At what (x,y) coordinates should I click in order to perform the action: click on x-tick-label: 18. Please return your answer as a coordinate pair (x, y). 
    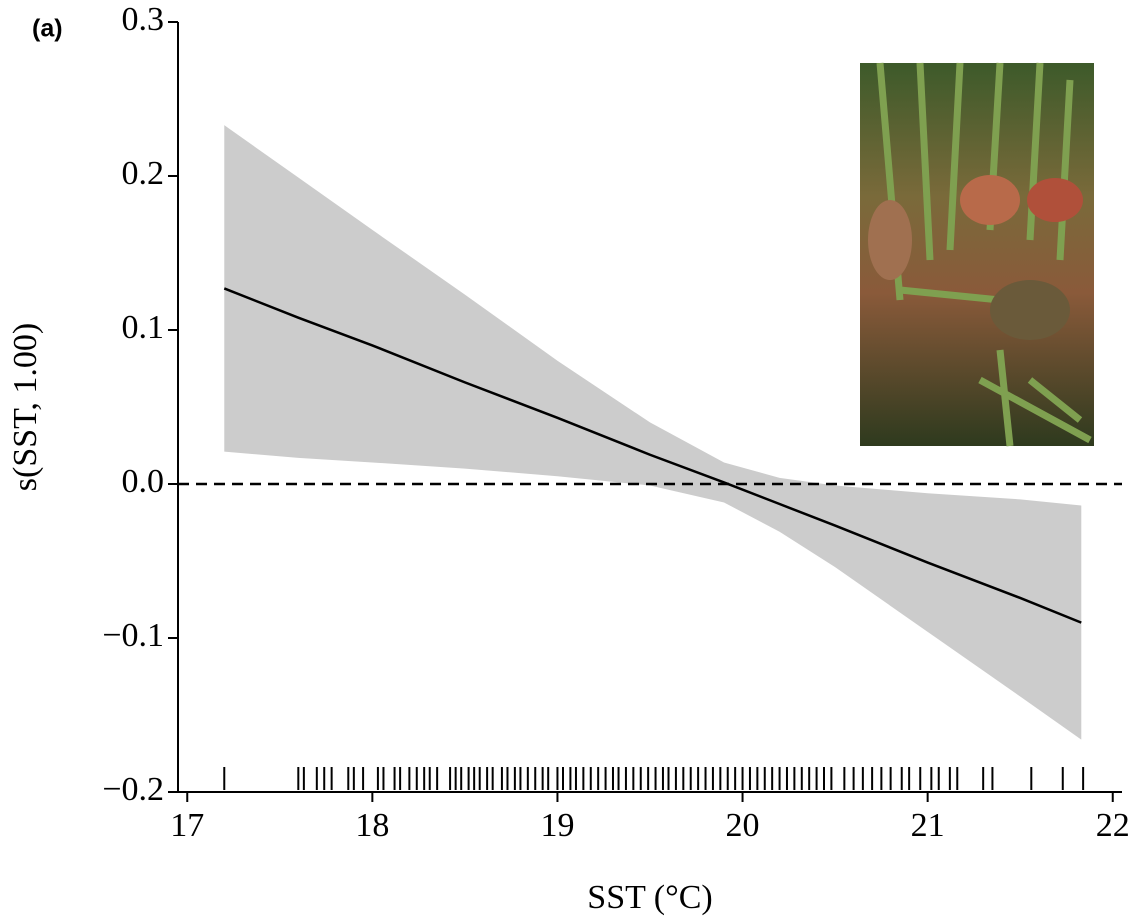
    Looking at the image, I should click on (372, 825).